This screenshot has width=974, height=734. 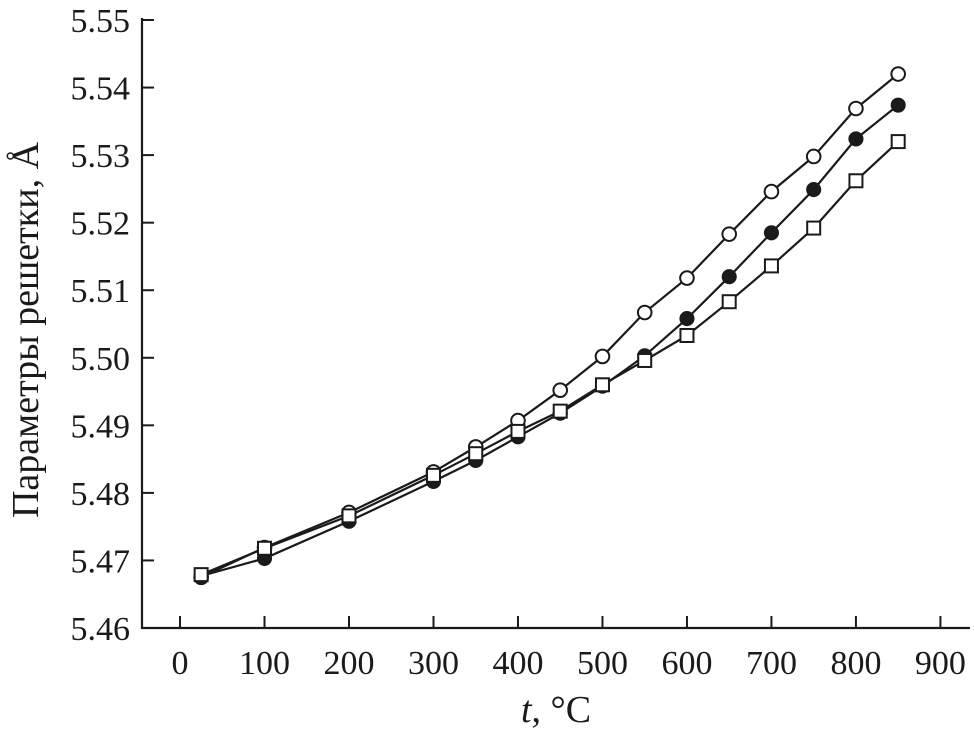 I want to click on x-tick-label: 200, so click(x=349, y=663).